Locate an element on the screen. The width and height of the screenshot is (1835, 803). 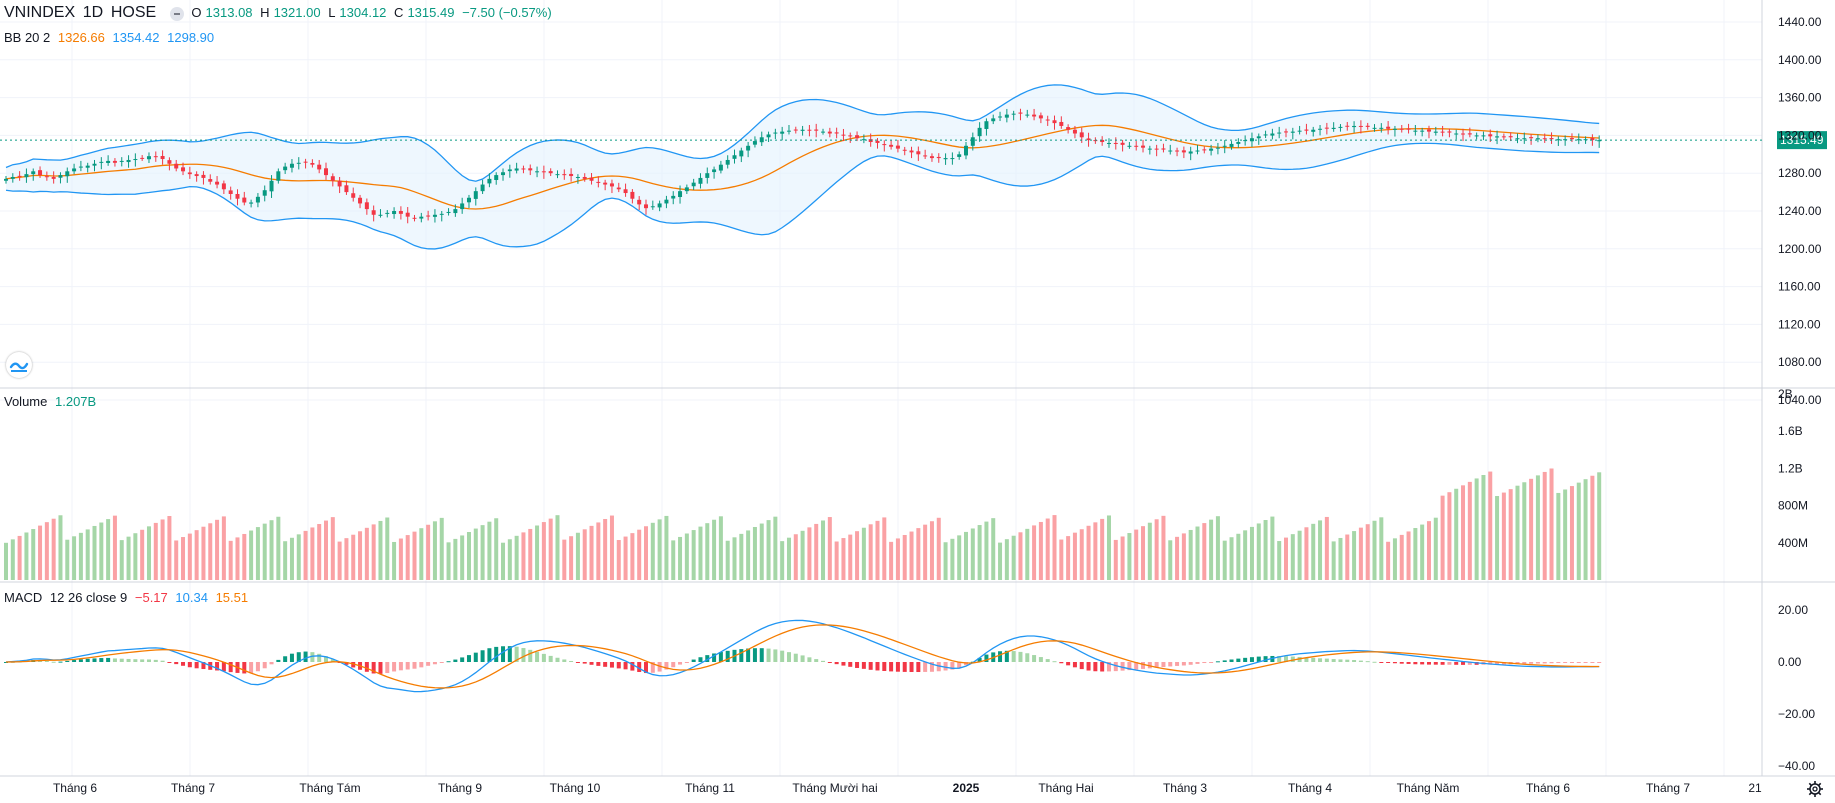
bb-legend: BB 20 2 1326.66 1354.42 1298.90 is located at coordinates (111, 37).